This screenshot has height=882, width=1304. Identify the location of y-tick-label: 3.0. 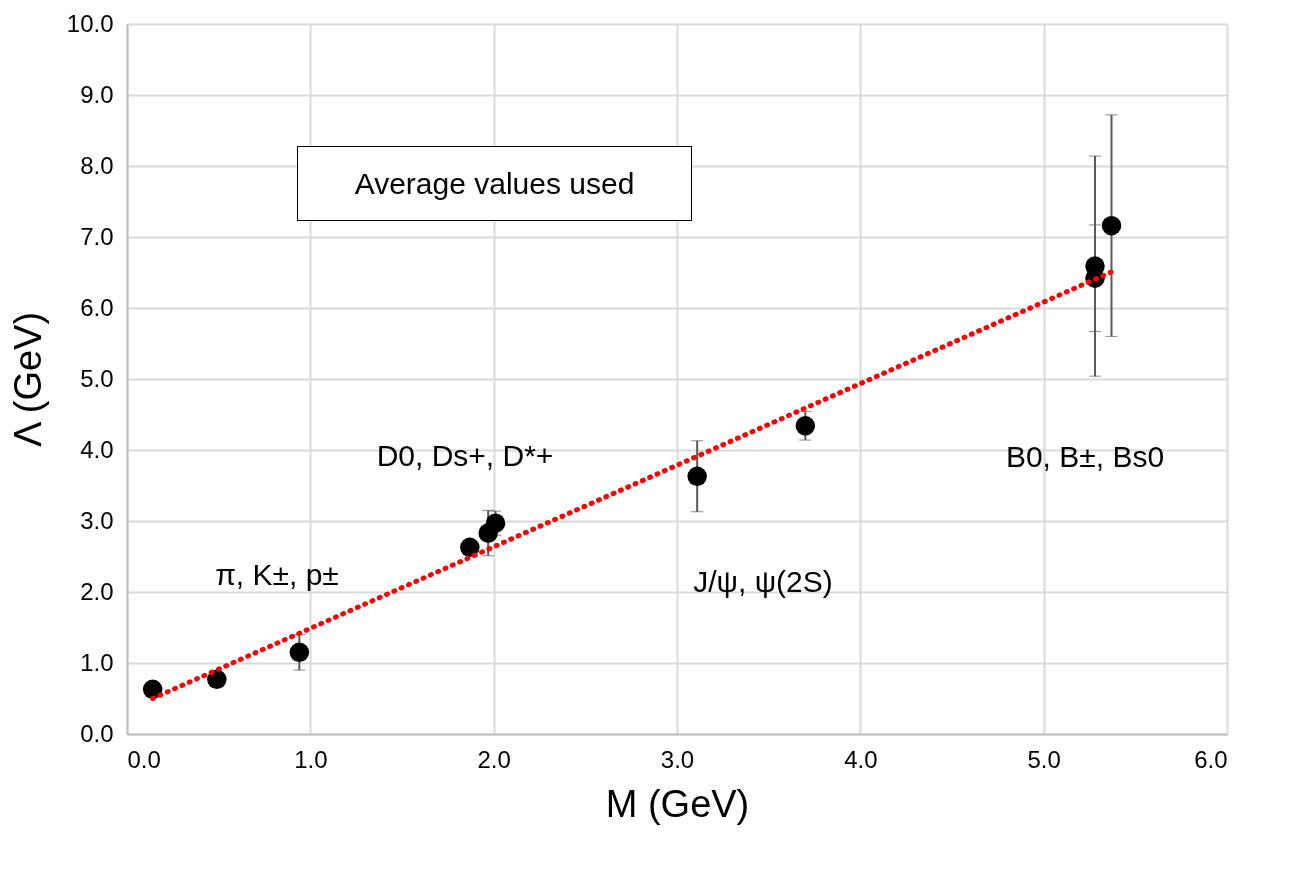
(97, 520).